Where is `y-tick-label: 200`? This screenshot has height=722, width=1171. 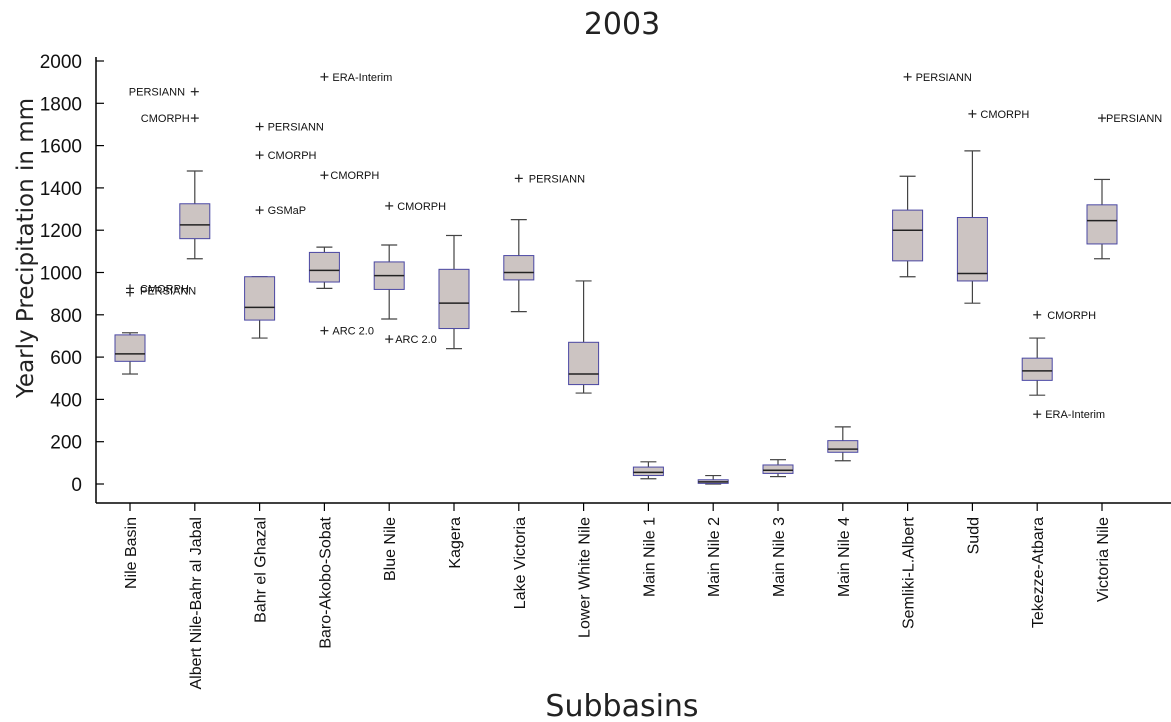 y-tick-label: 200 is located at coordinates (66, 443).